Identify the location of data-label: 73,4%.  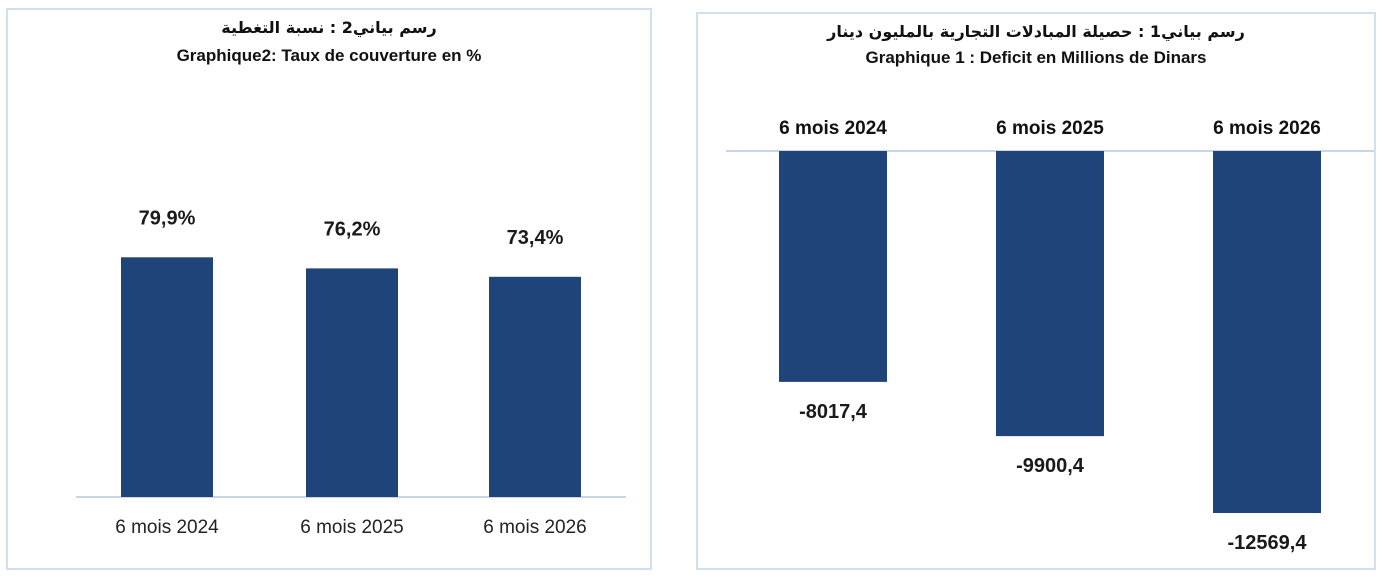
(535, 238).